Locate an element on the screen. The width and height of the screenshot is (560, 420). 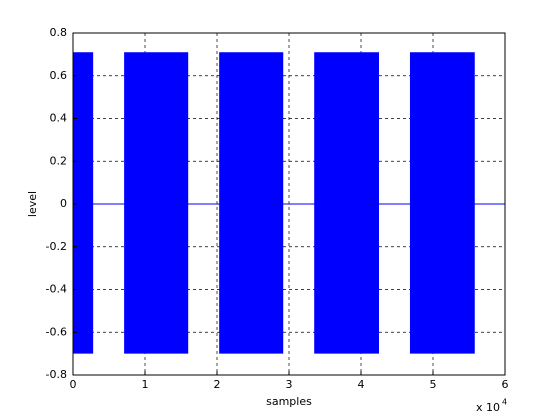
y-tick-label: -0.4 is located at coordinates (56, 289).